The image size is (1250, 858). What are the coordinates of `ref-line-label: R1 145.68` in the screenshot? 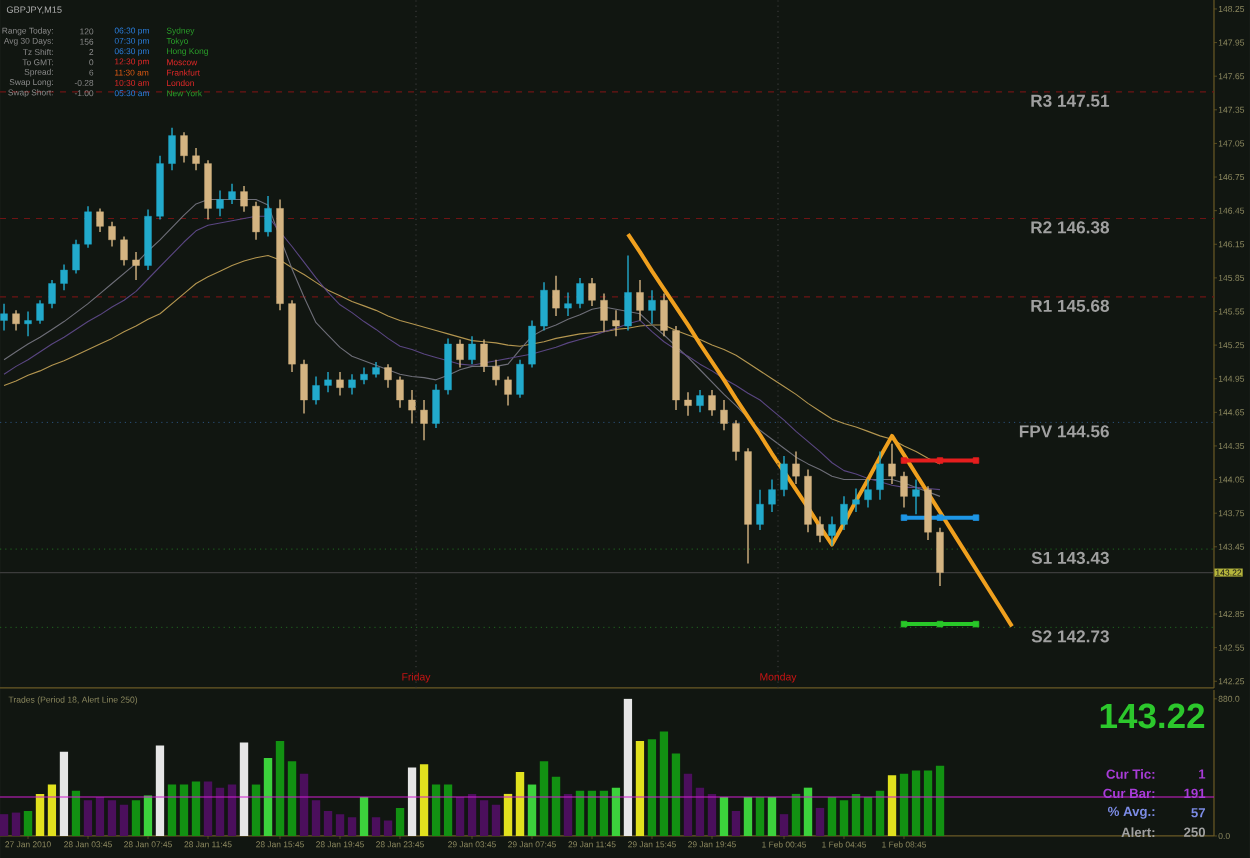 It's located at (1070, 305).